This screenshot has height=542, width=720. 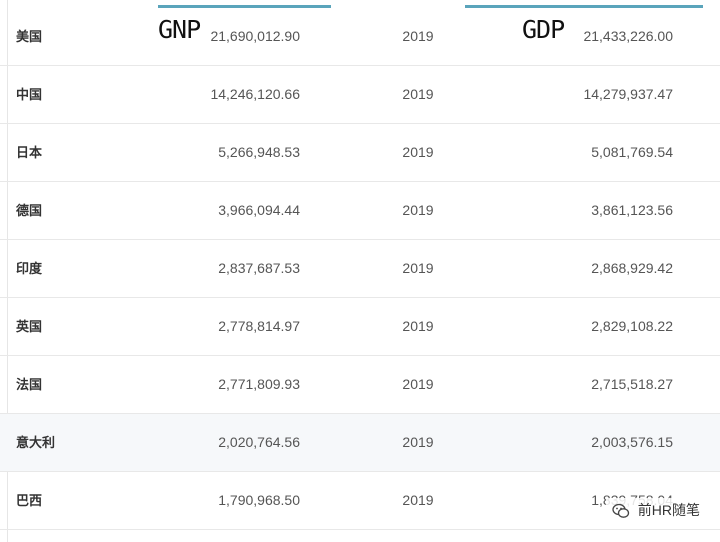 What do you see at coordinates (360, 211) in the screenshot?
I see `table-row: 德国 3,966,094.44 2019 3,861,123.56` at bounding box center [360, 211].